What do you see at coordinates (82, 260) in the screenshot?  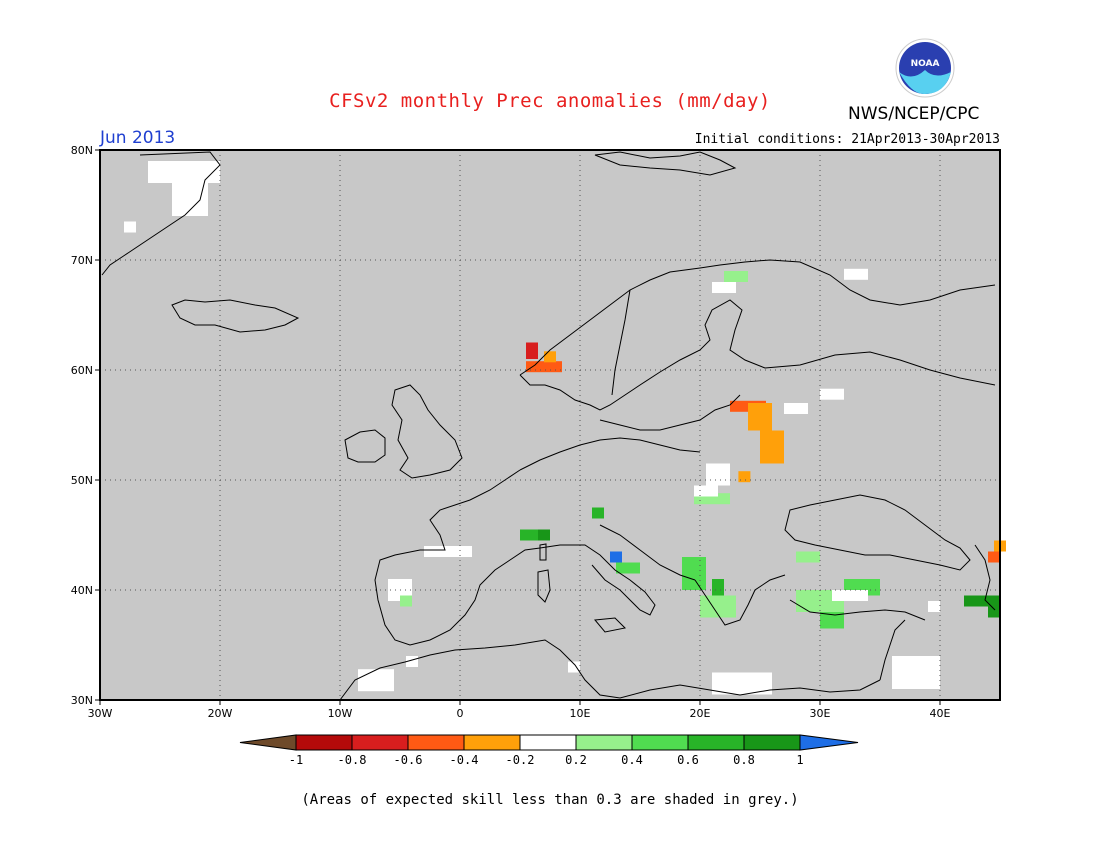 I see `lat-tick-label: 70N` at bounding box center [82, 260].